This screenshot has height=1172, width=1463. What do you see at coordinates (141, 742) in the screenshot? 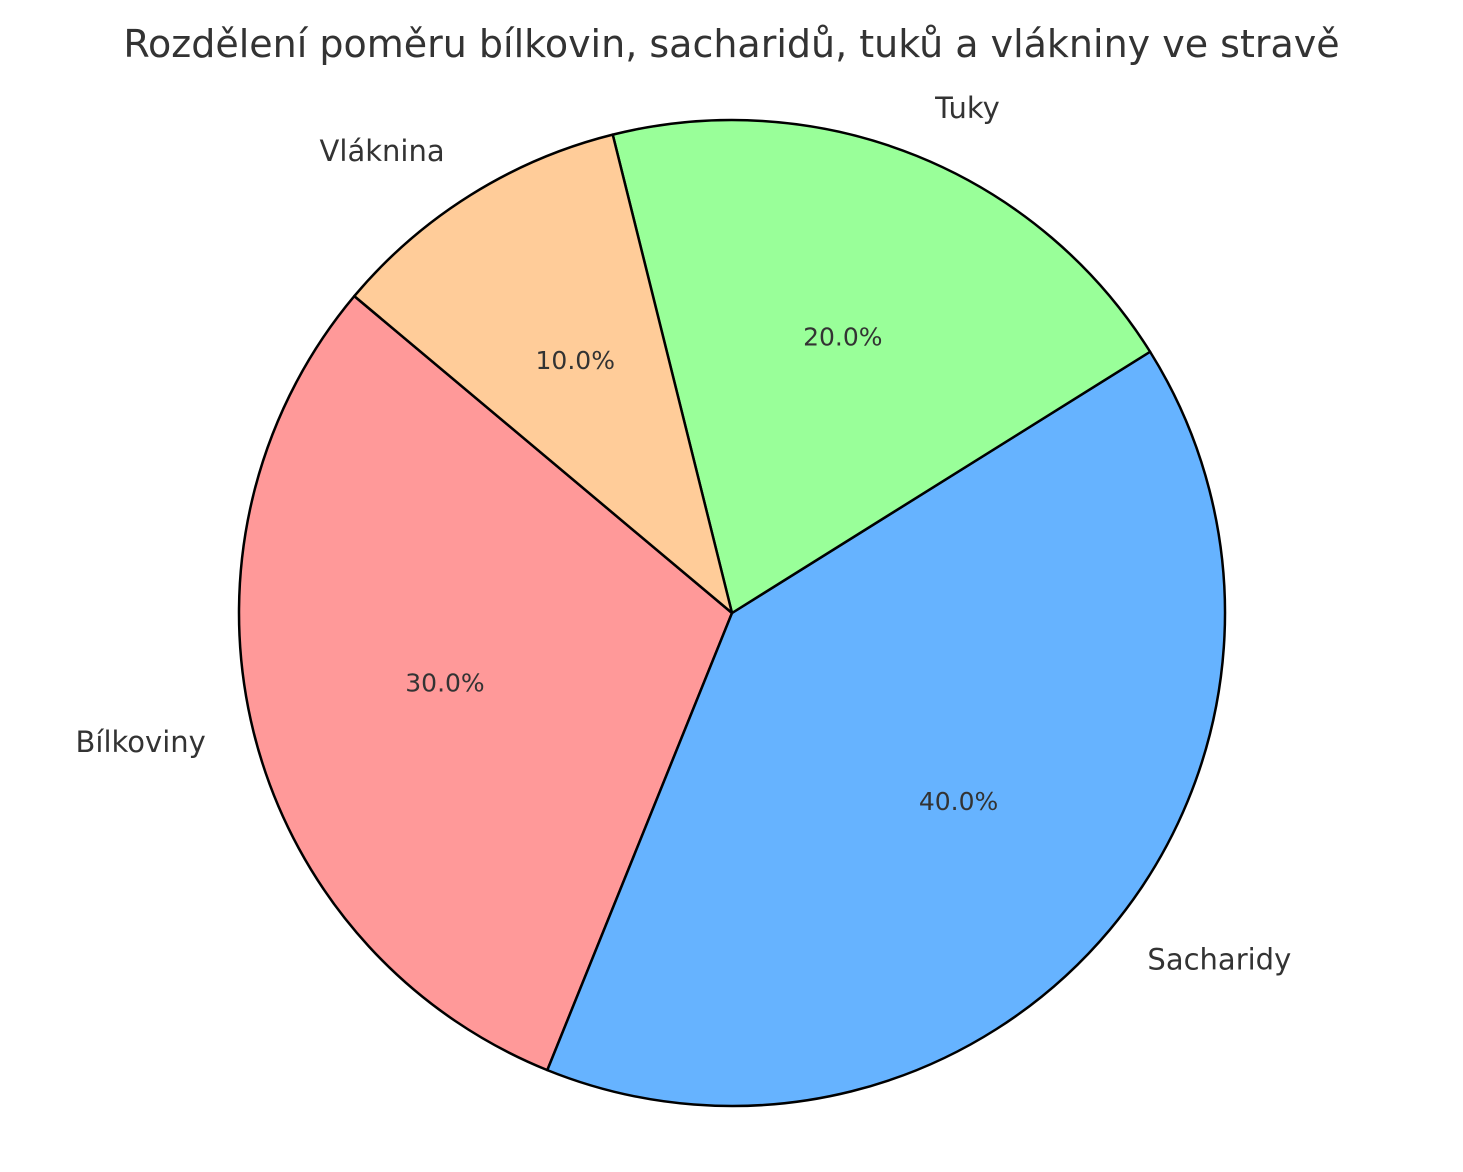
I see `pie-label-bilkoviny: Bílkoviny` at bounding box center [141, 742].